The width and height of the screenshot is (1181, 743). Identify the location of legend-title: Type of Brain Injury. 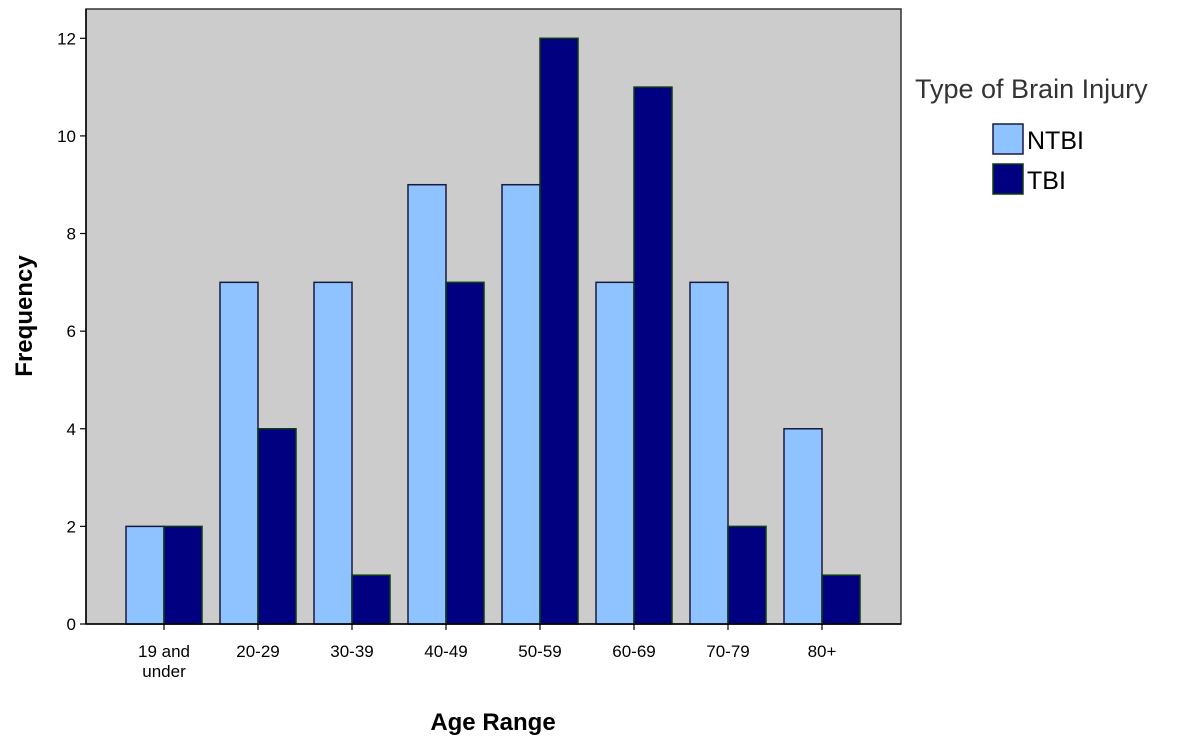
(1031, 89).